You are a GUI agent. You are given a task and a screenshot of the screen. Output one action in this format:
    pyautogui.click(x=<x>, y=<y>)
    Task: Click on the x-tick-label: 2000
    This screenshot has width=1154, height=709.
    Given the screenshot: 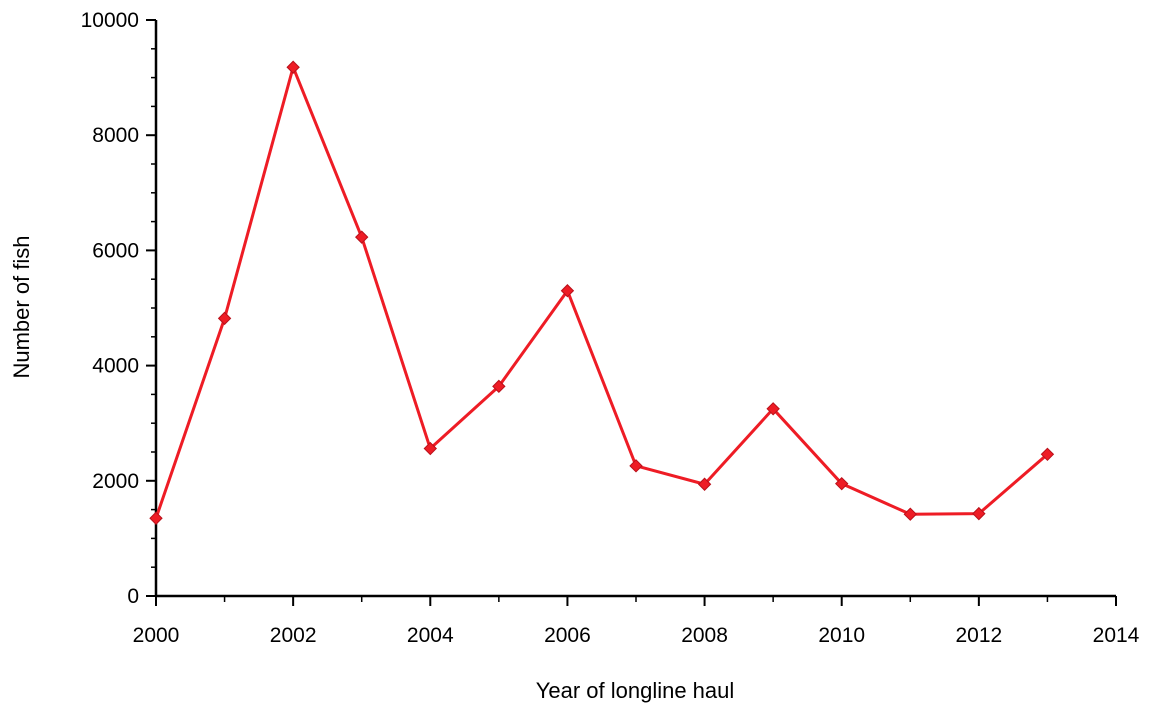 What is the action you would take?
    pyautogui.click(x=156, y=635)
    